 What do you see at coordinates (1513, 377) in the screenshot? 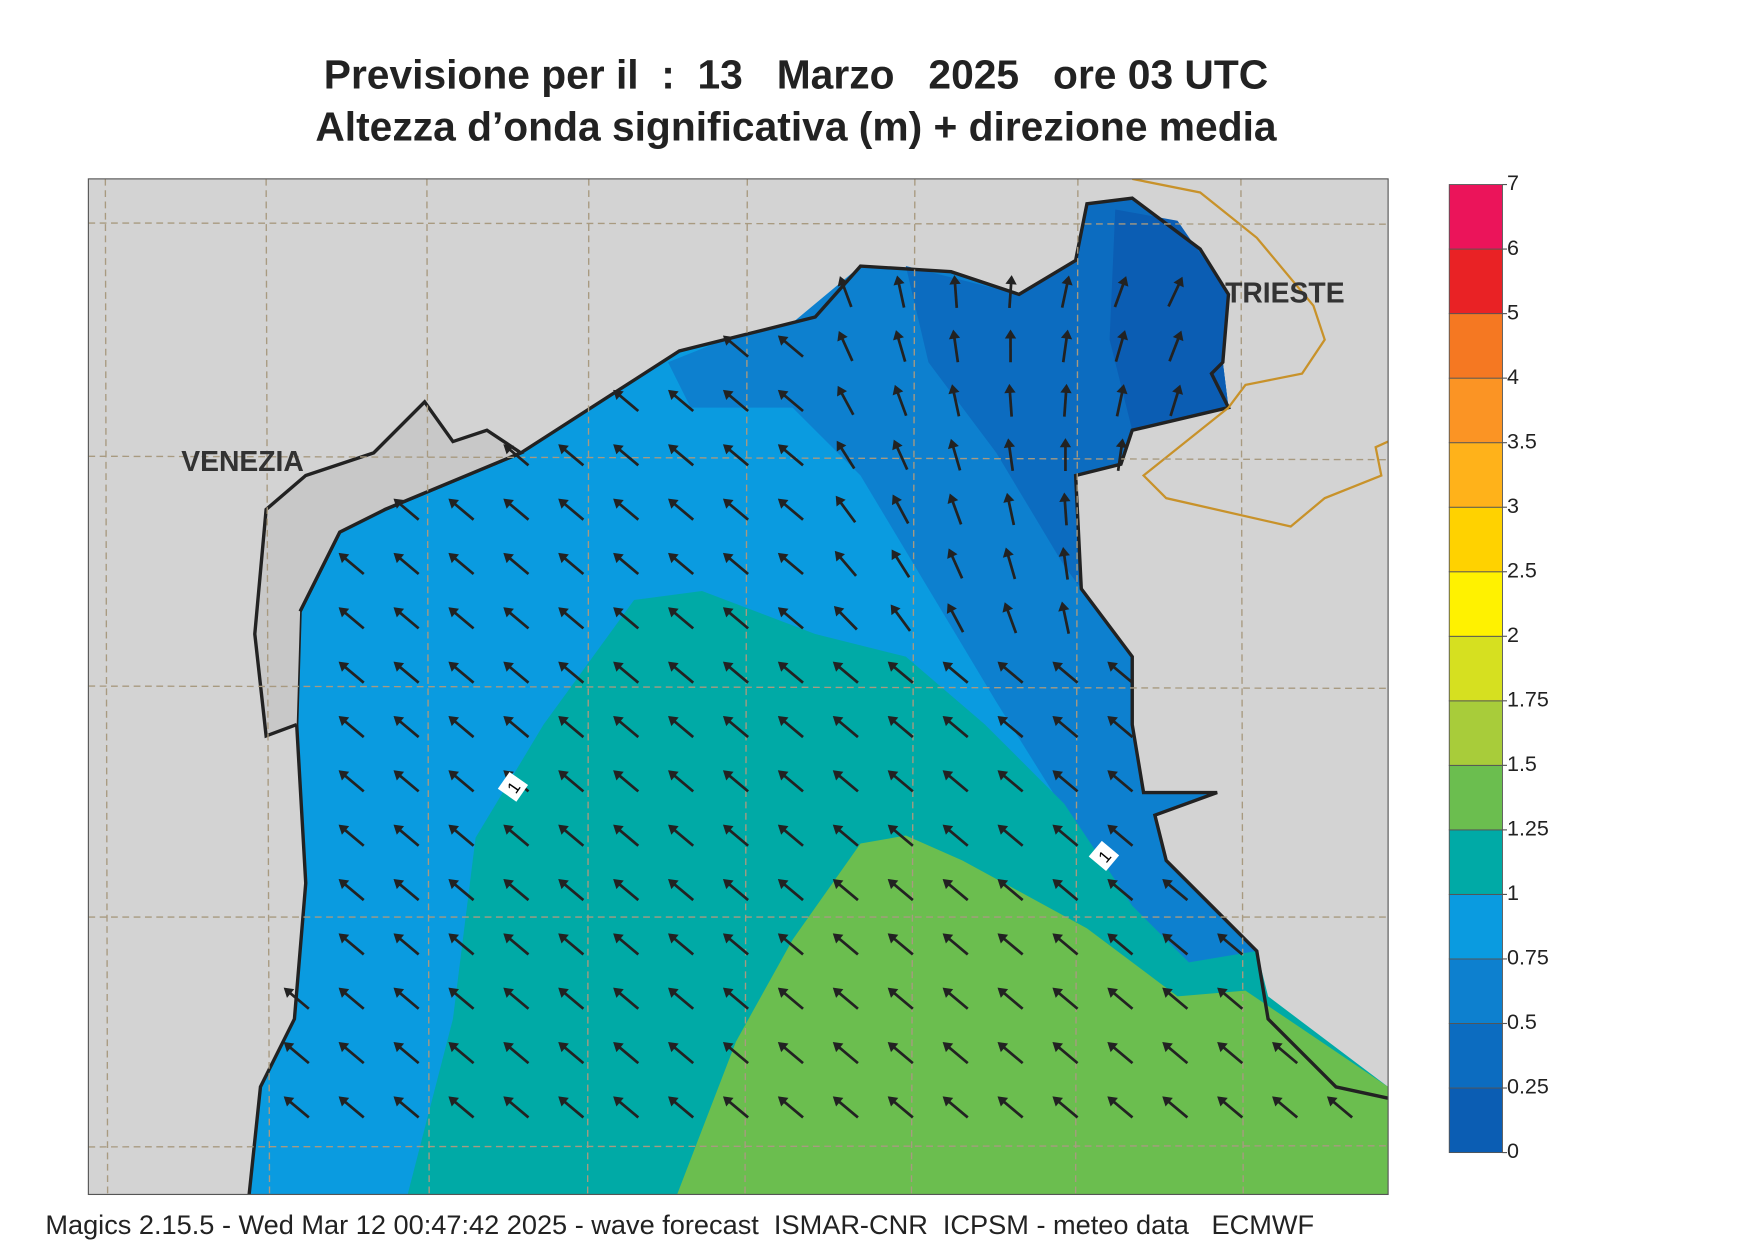
I see `colorbar-label: 4` at bounding box center [1513, 377].